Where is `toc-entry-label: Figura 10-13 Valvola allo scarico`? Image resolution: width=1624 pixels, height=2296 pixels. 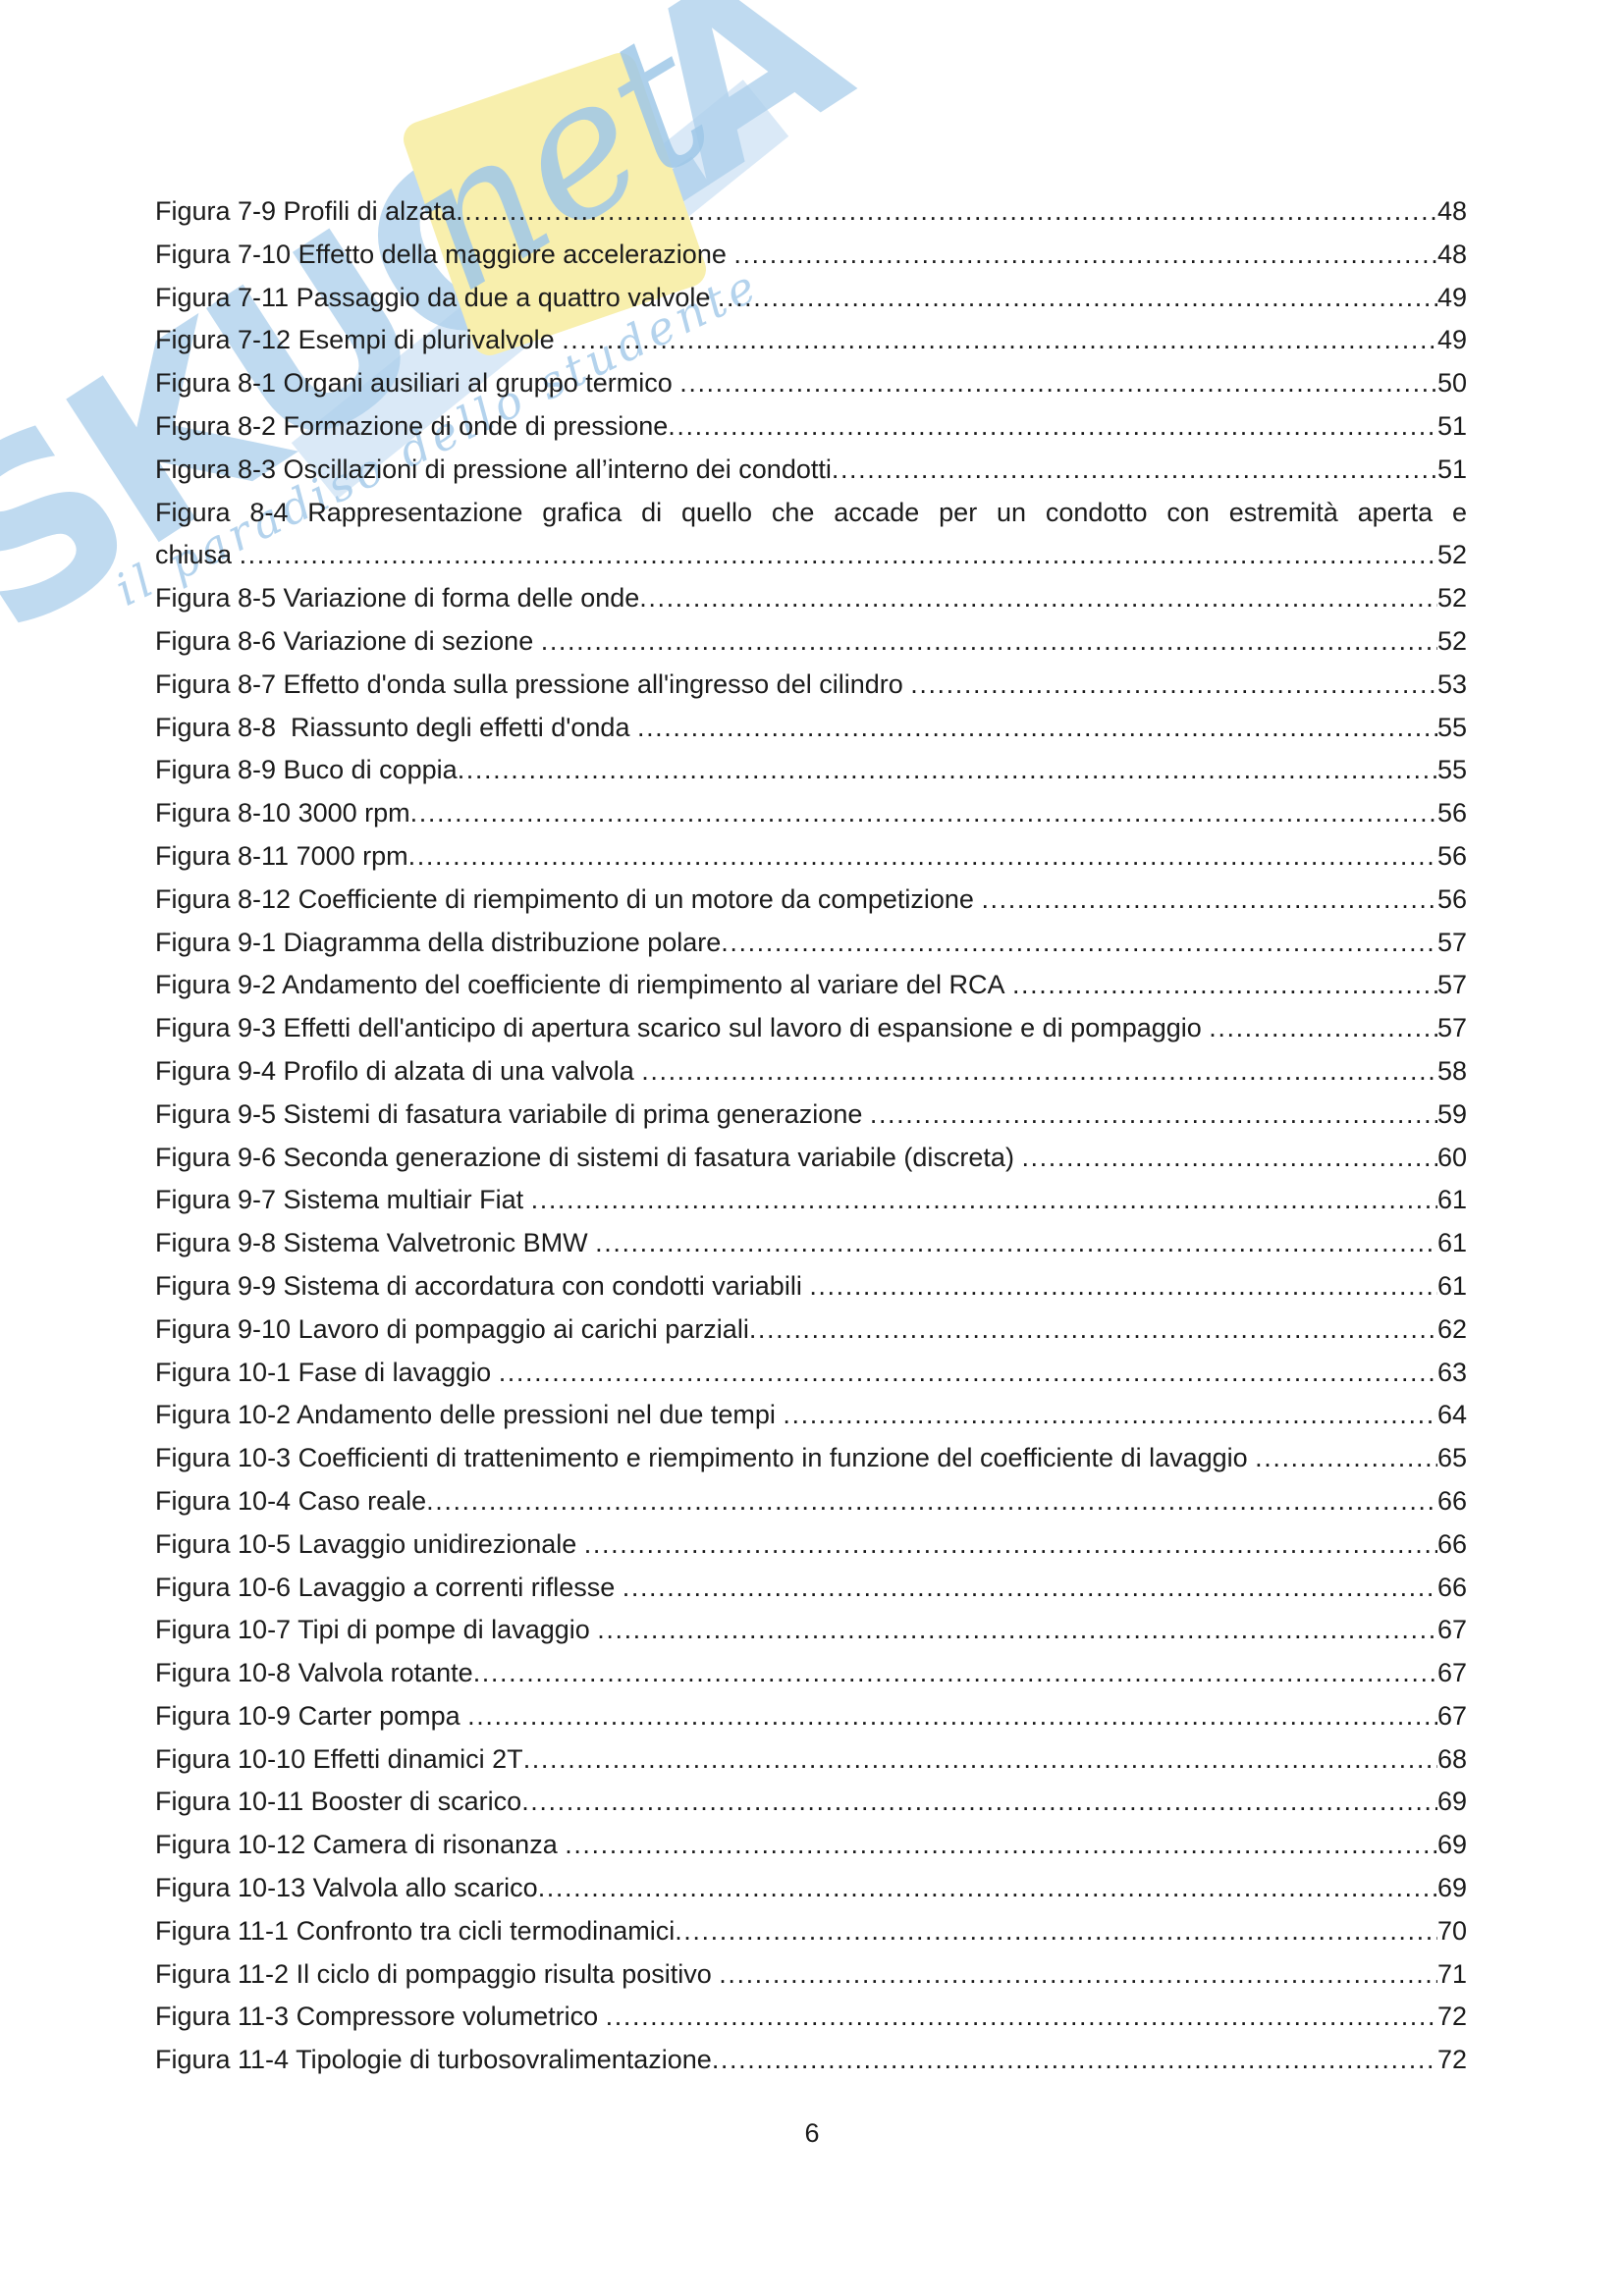
toc-entry-label: Figura 10-13 Valvola allo scarico is located at coordinates (346, 1888).